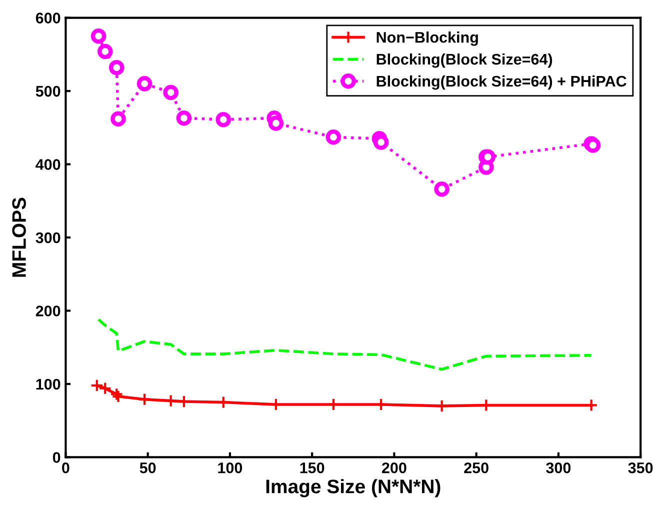 The width and height of the screenshot is (657, 508). I want to click on x-tick-label: 150, so click(312, 468).